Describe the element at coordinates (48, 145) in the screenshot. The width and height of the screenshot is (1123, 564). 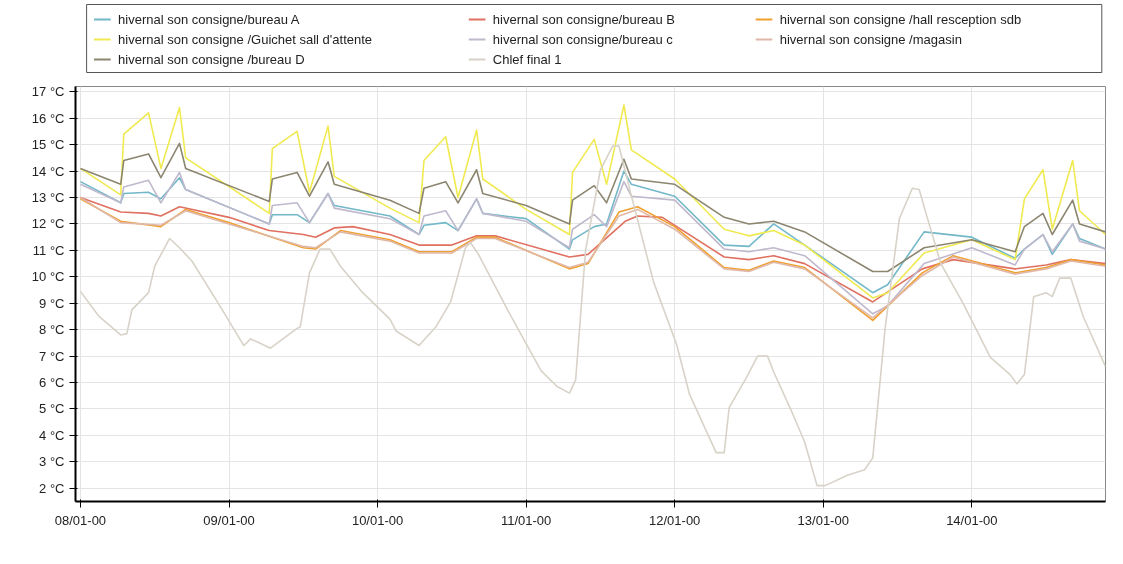
I see `y-tick-label: 15 °C` at that location.